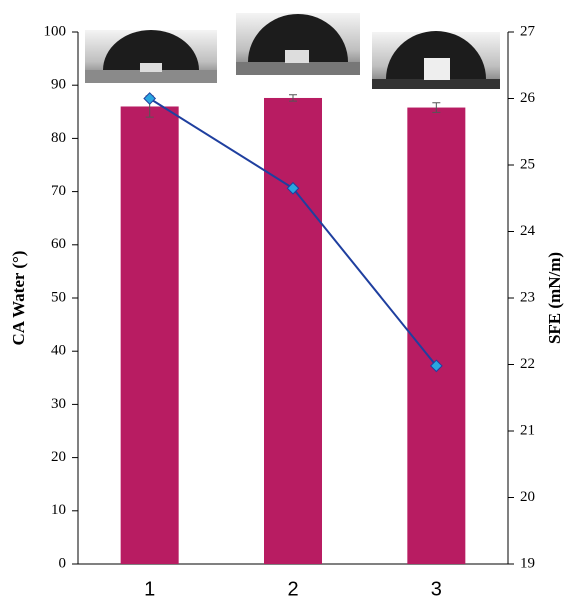 The height and width of the screenshot is (604, 568). What do you see at coordinates (18, 298) in the screenshot?
I see `y-axis-label: CA Water (°)` at bounding box center [18, 298].